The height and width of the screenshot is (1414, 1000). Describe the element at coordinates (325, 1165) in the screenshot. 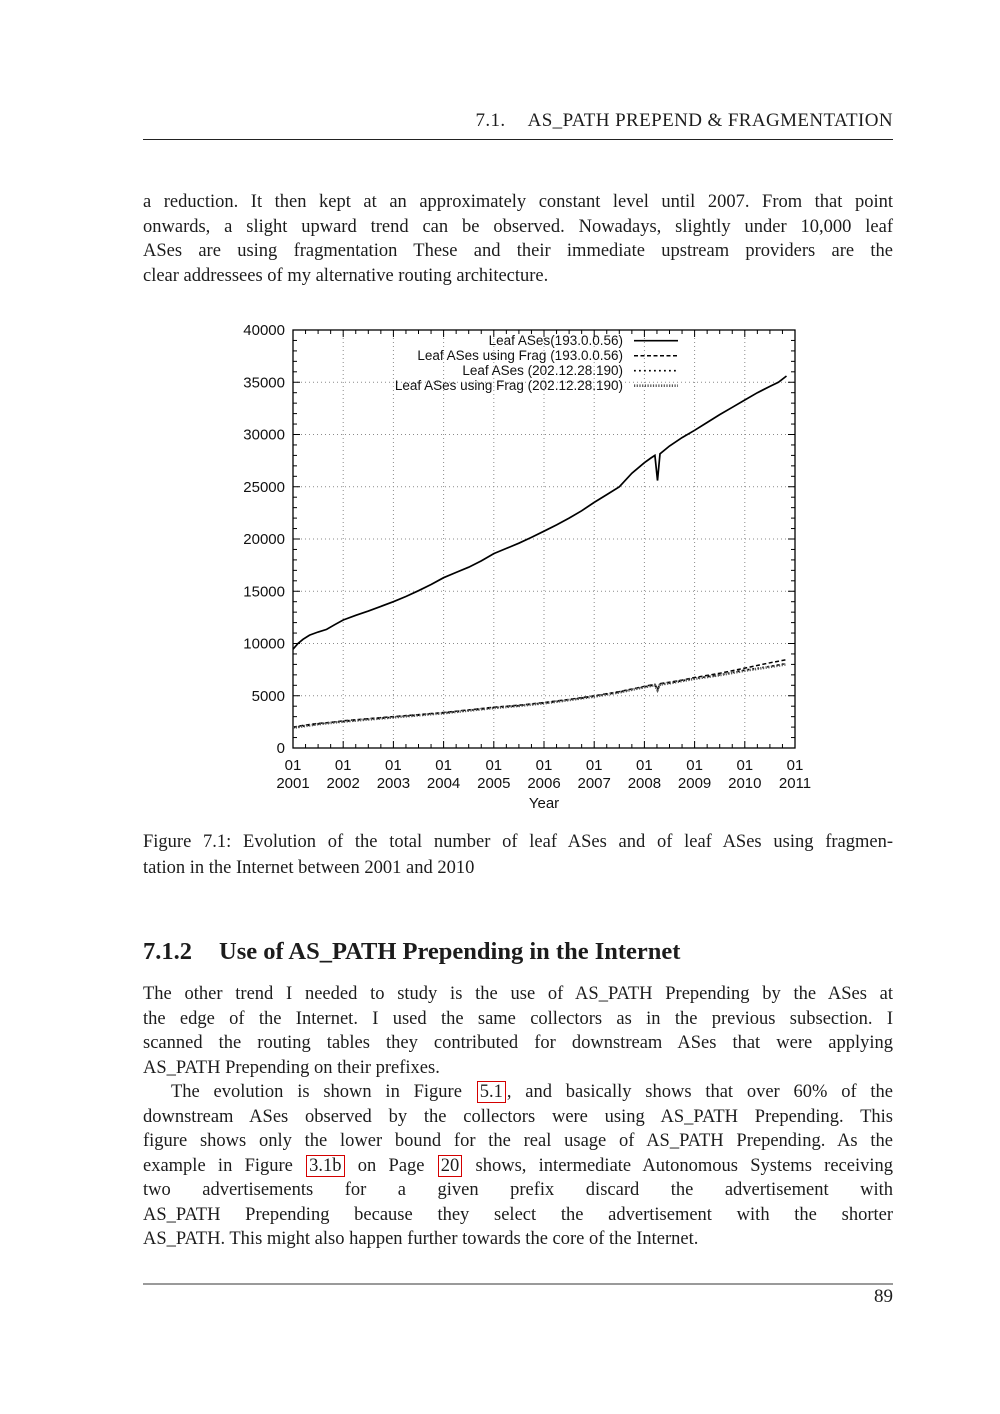

I see `reference-link: 3.1b` at that location.